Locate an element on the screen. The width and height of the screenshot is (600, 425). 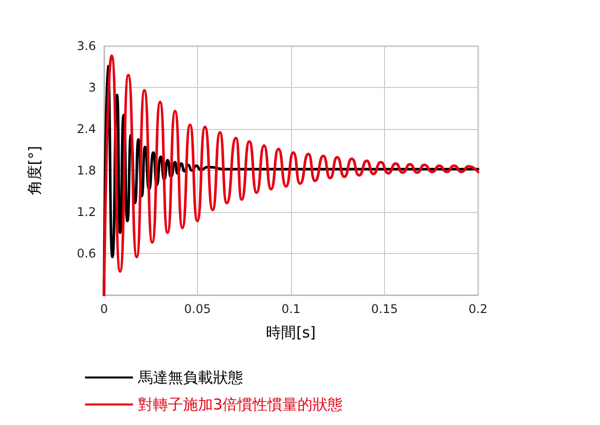
y-tick-label: 2.4 is located at coordinates (86, 129).